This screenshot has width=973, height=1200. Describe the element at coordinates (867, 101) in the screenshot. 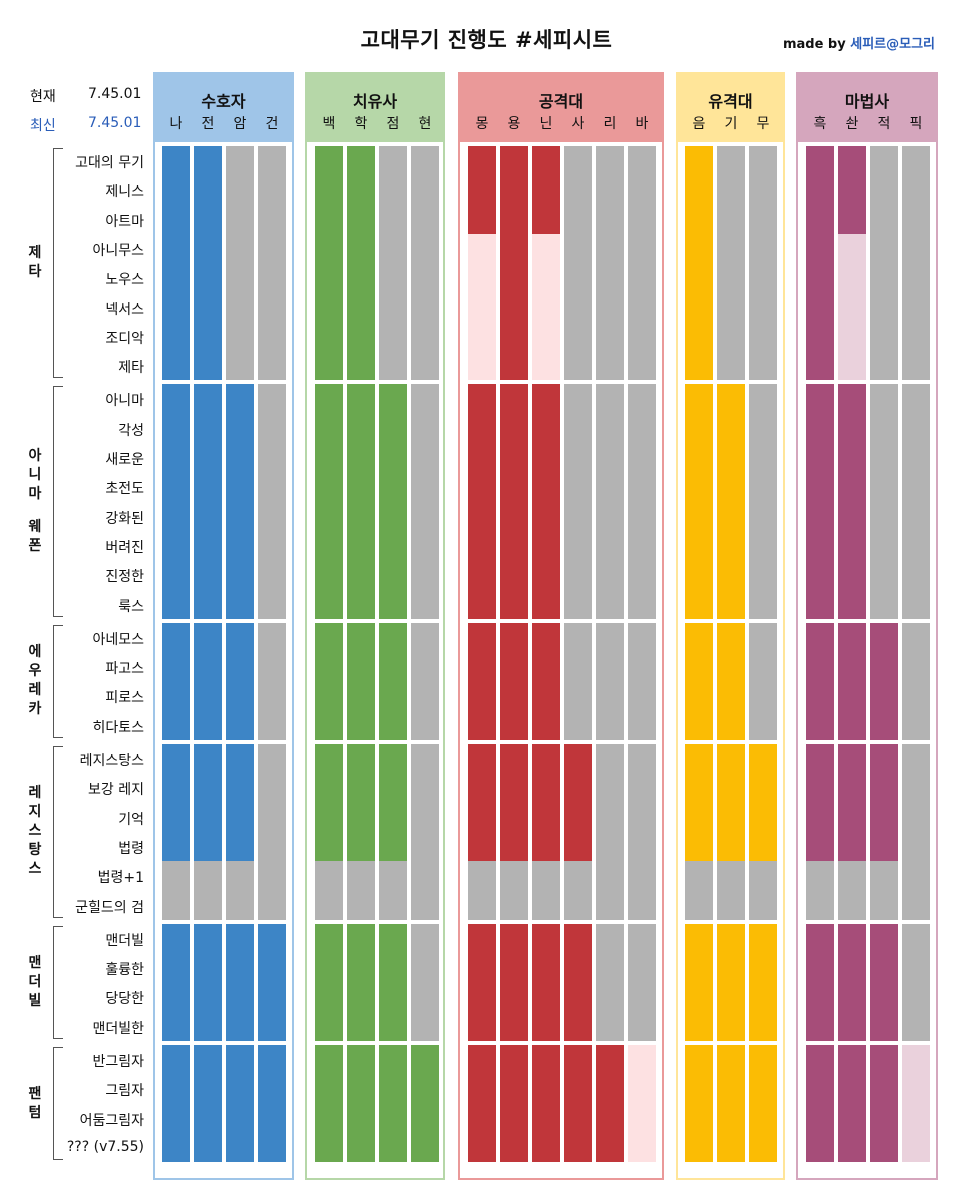

I see `role-name: 마법사` at that location.